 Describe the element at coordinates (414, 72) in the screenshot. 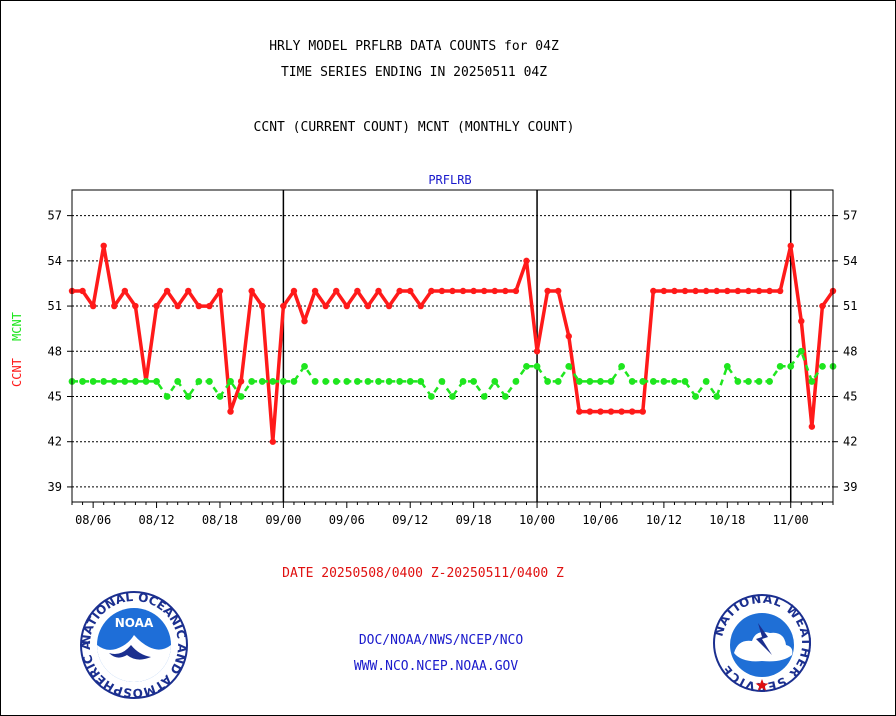

I see `chart-title-line2: TIME SERIES ENDING IN 20250511 04Z` at that location.